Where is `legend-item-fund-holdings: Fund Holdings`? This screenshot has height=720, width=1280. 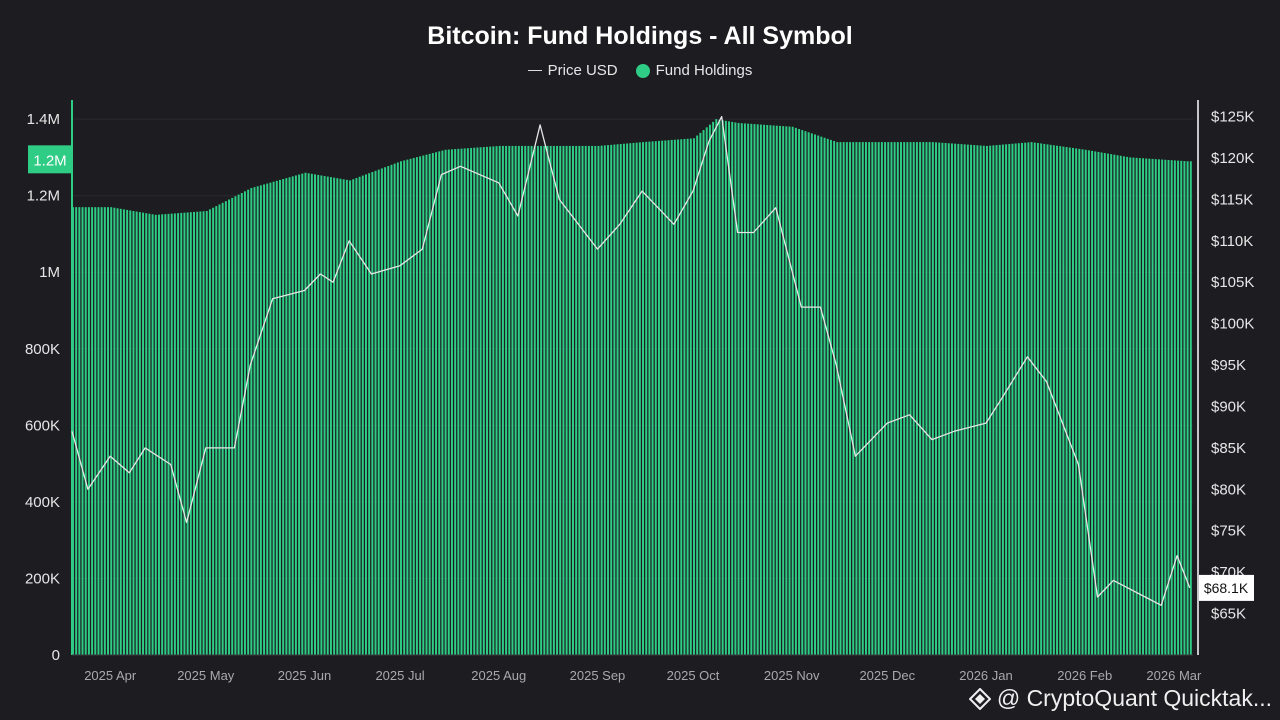 legend-item-fund-holdings: Fund Holdings is located at coordinates (693, 70).